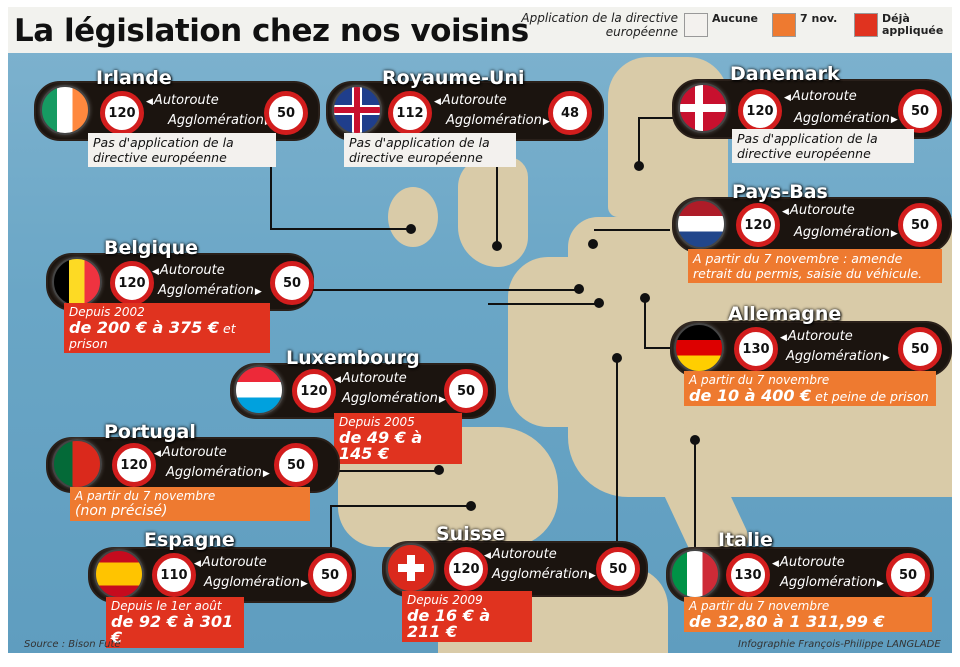 This screenshot has width=960, height=667. Describe the element at coordinates (599, 25) in the screenshot. I see `legend-caption: Application de la directive européenne` at that location.